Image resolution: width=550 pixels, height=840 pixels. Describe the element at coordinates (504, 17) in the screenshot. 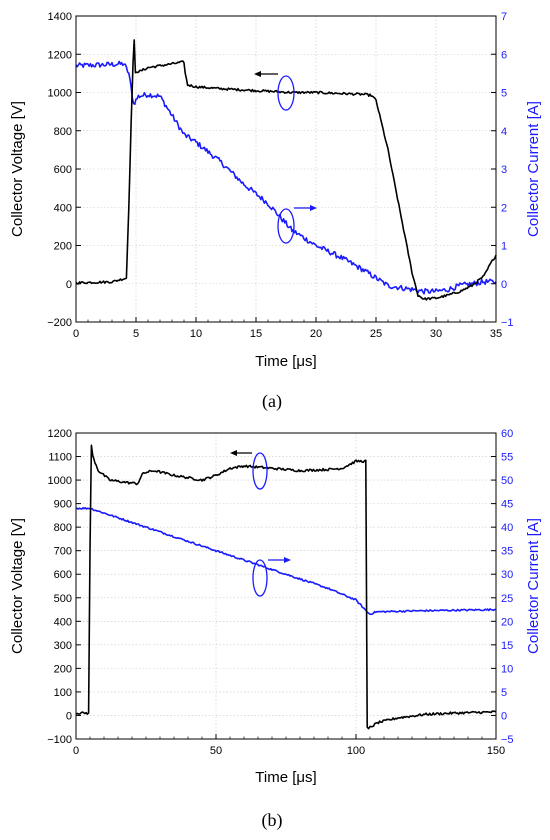

I see `y-right-tick-label: 7` at that location.